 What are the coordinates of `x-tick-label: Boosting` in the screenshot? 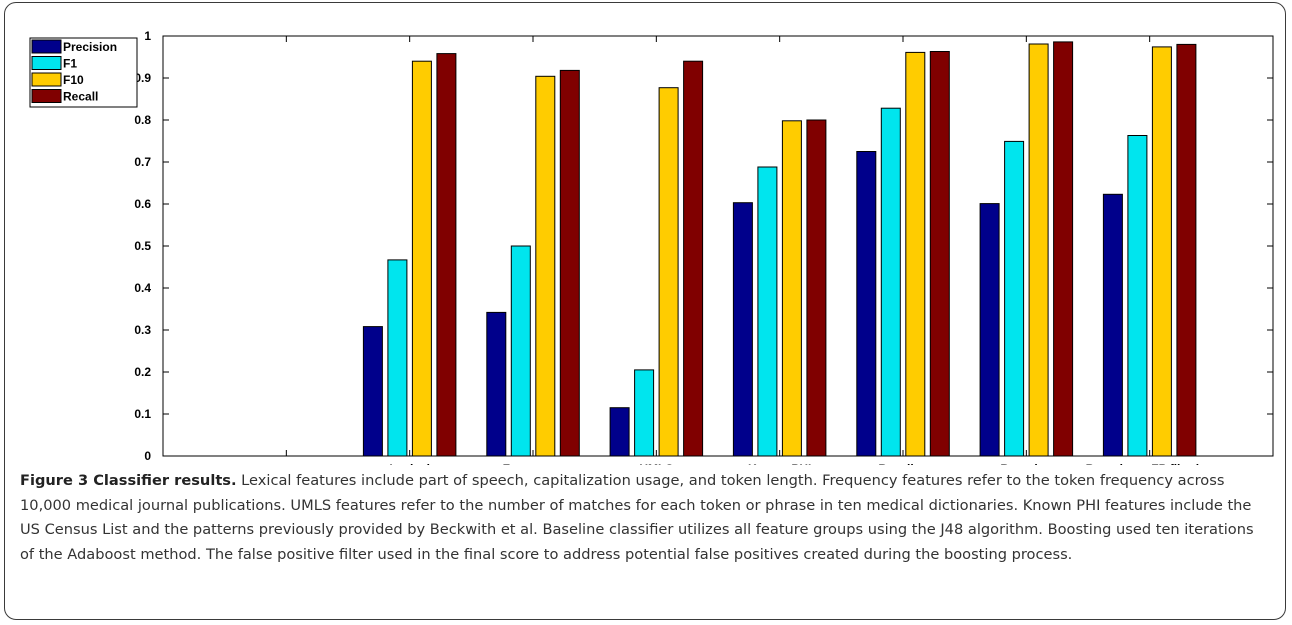 It's located at (1026, 463).